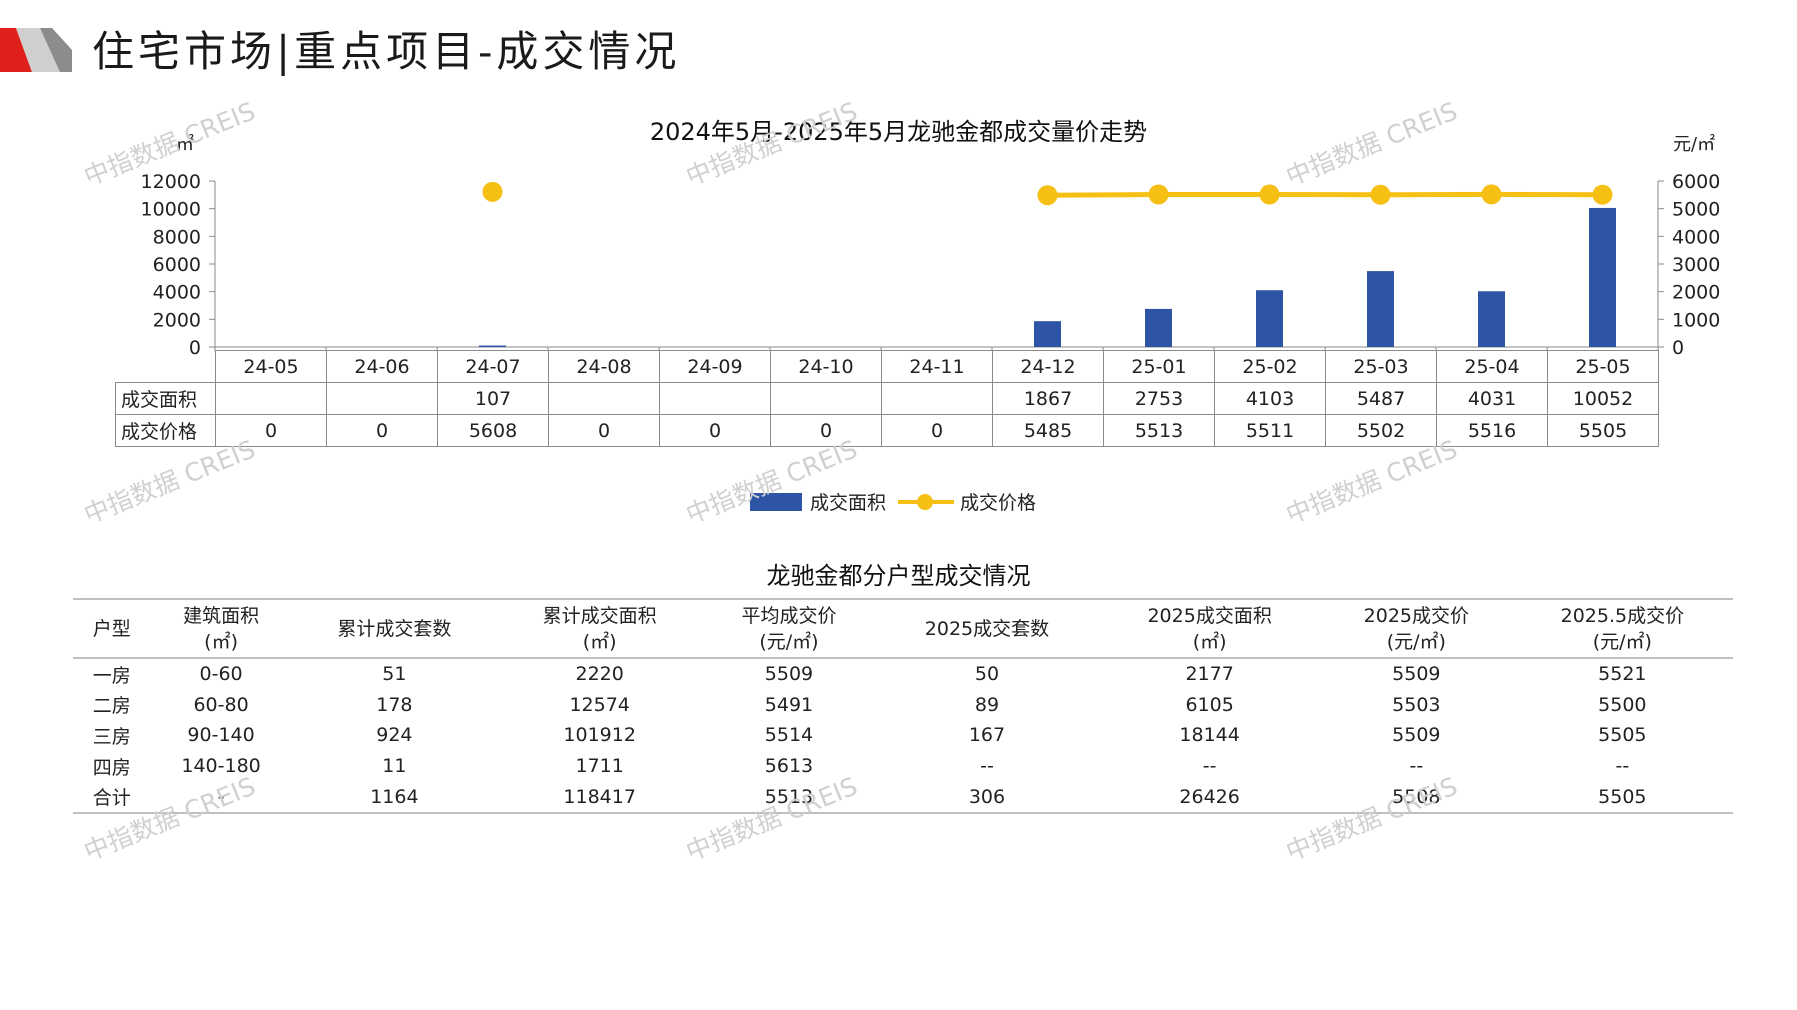 The height and width of the screenshot is (1010, 1797). What do you see at coordinates (715, 366) in the screenshot?
I see `x-tick-label: 24-09` at bounding box center [715, 366].